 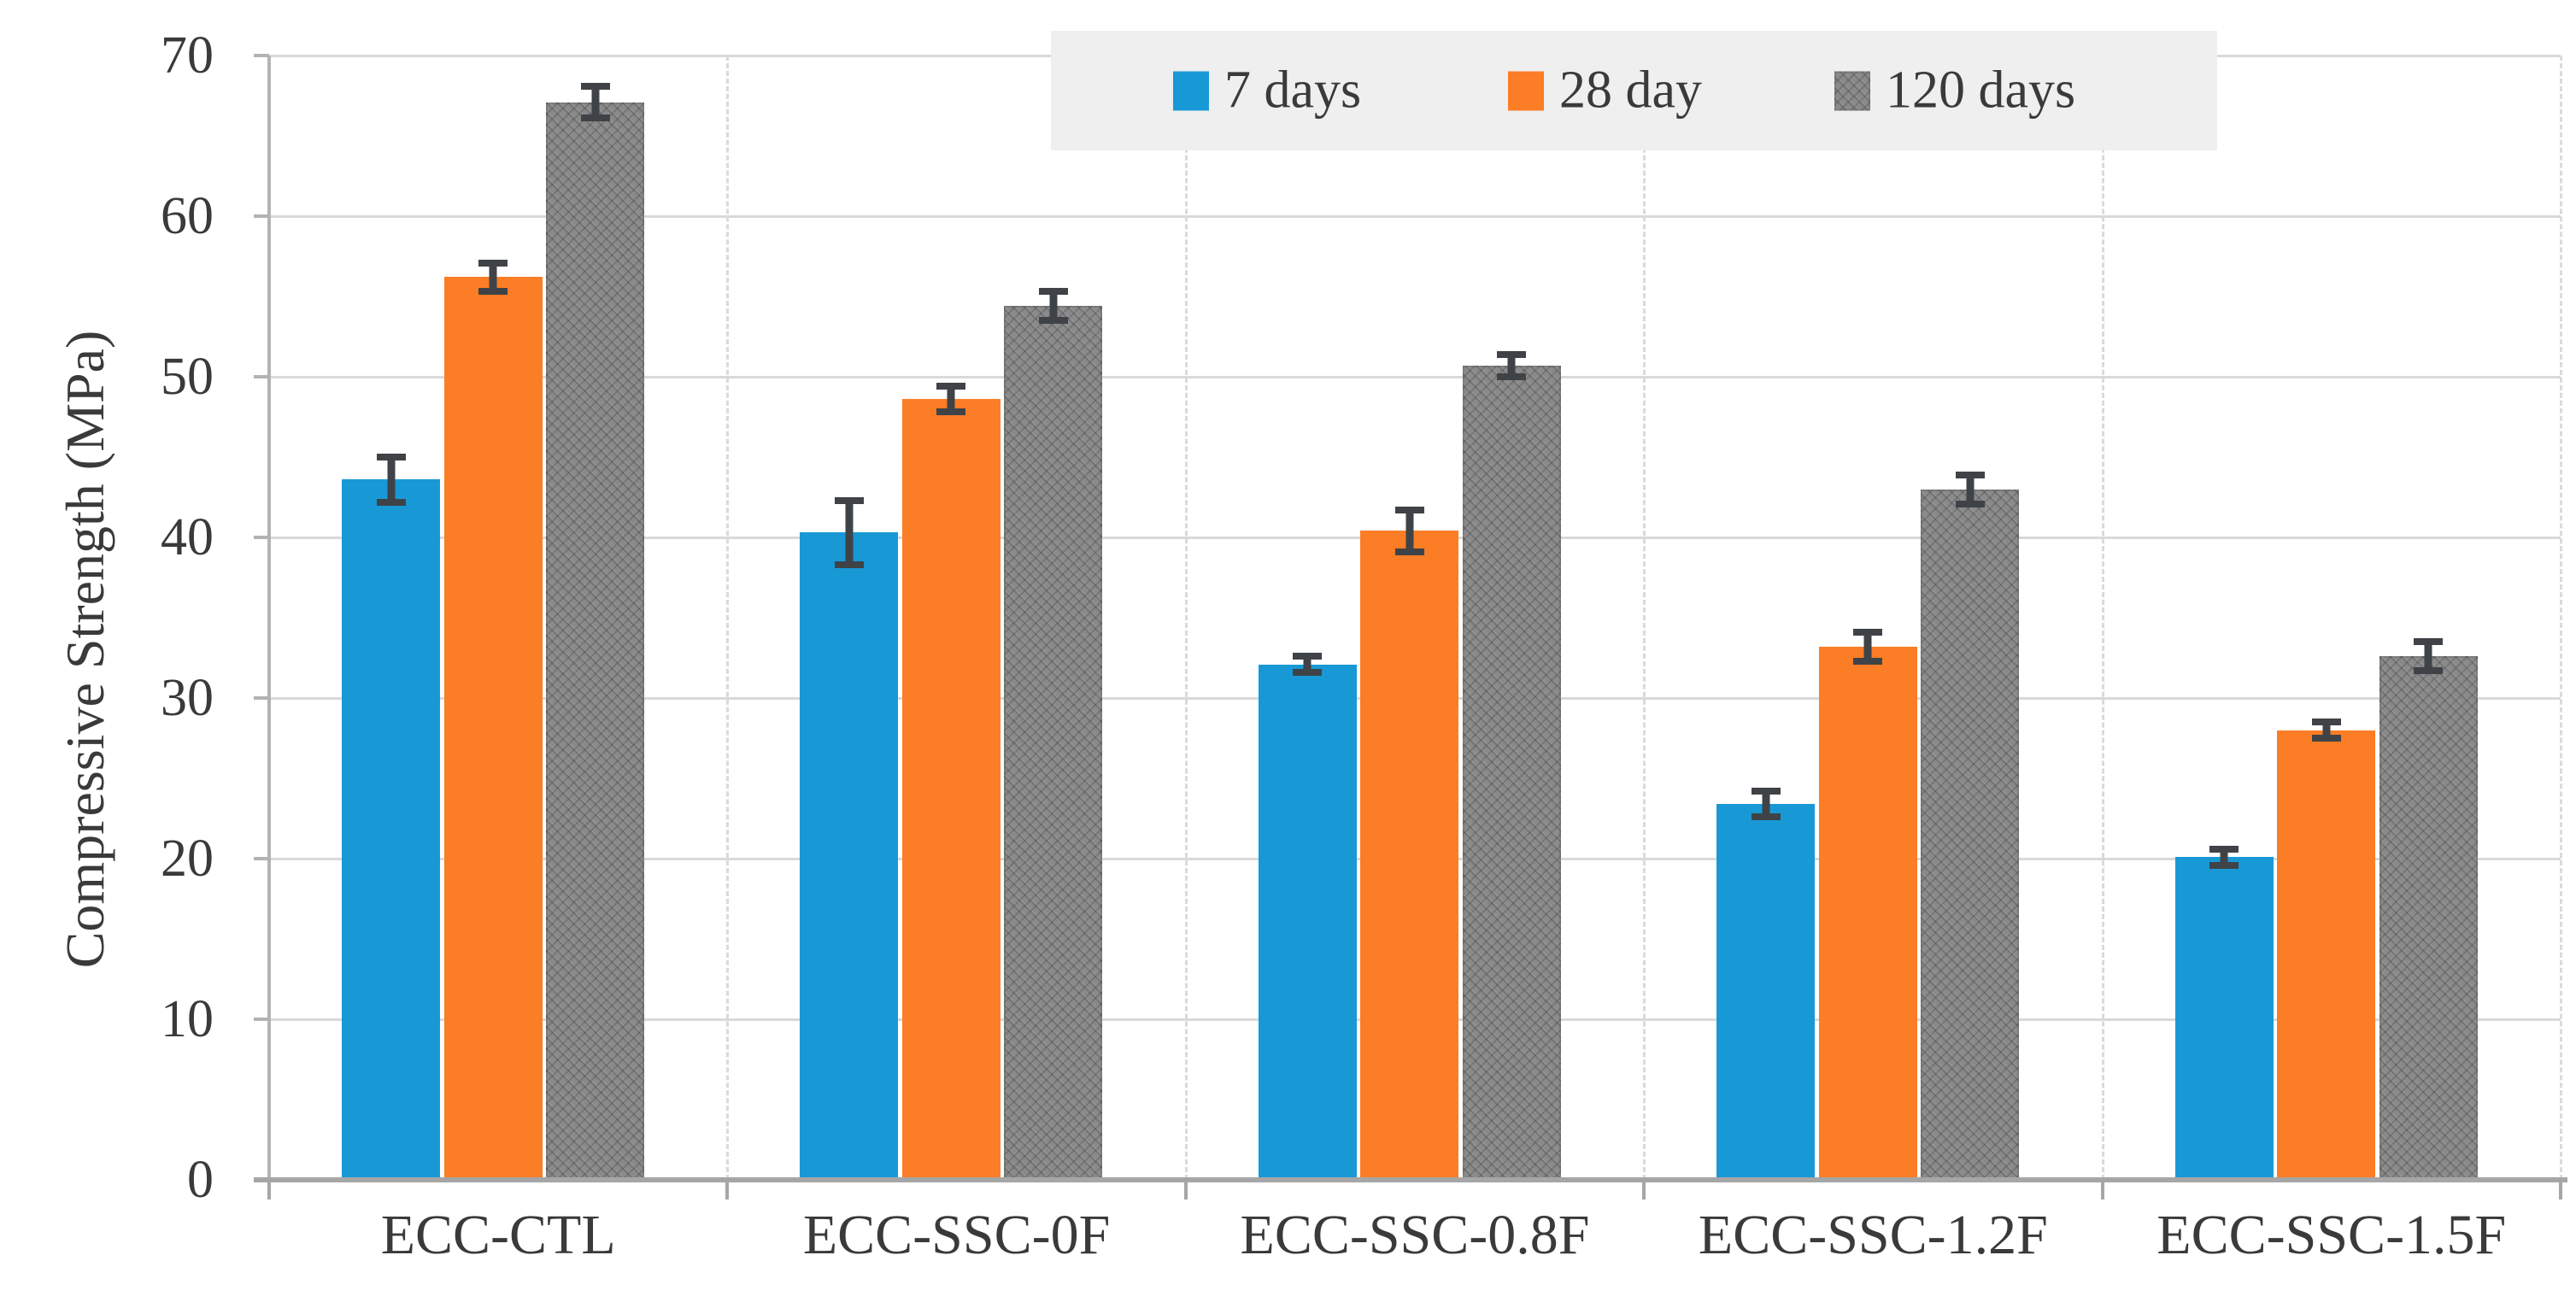 What do you see at coordinates (1053, 743) in the screenshot?
I see `bar-120-days-ECC-SSC-0F` at bounding box center [1053, 743].